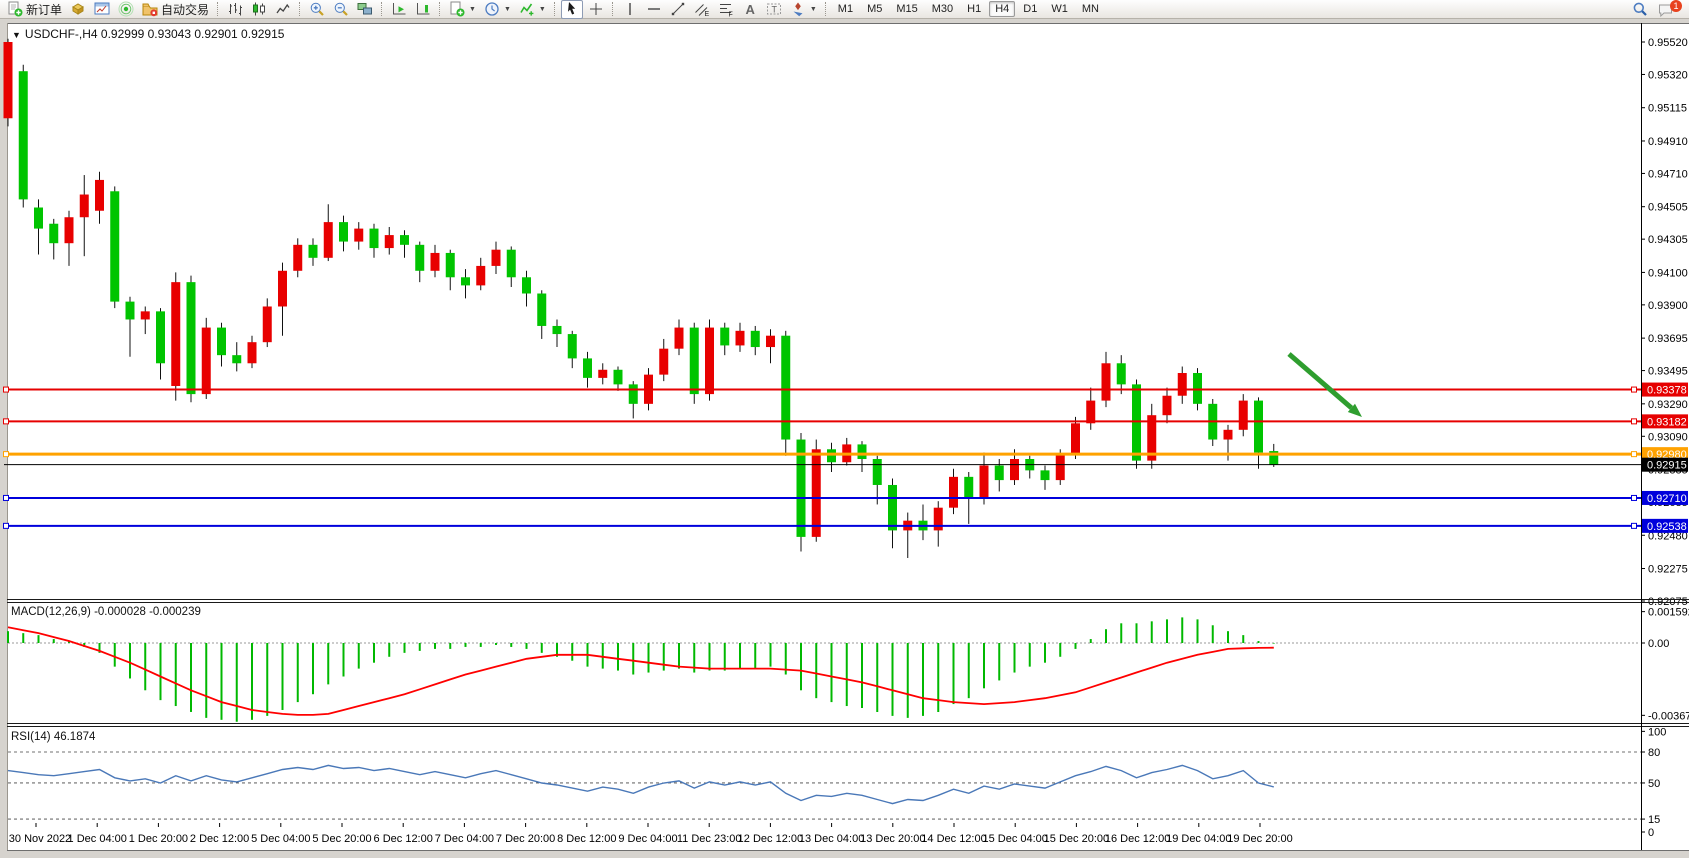 This screenshot has height=858, width=1689. I want to click on svg-text: 16 Dec 12:00, so click(1137, 839).